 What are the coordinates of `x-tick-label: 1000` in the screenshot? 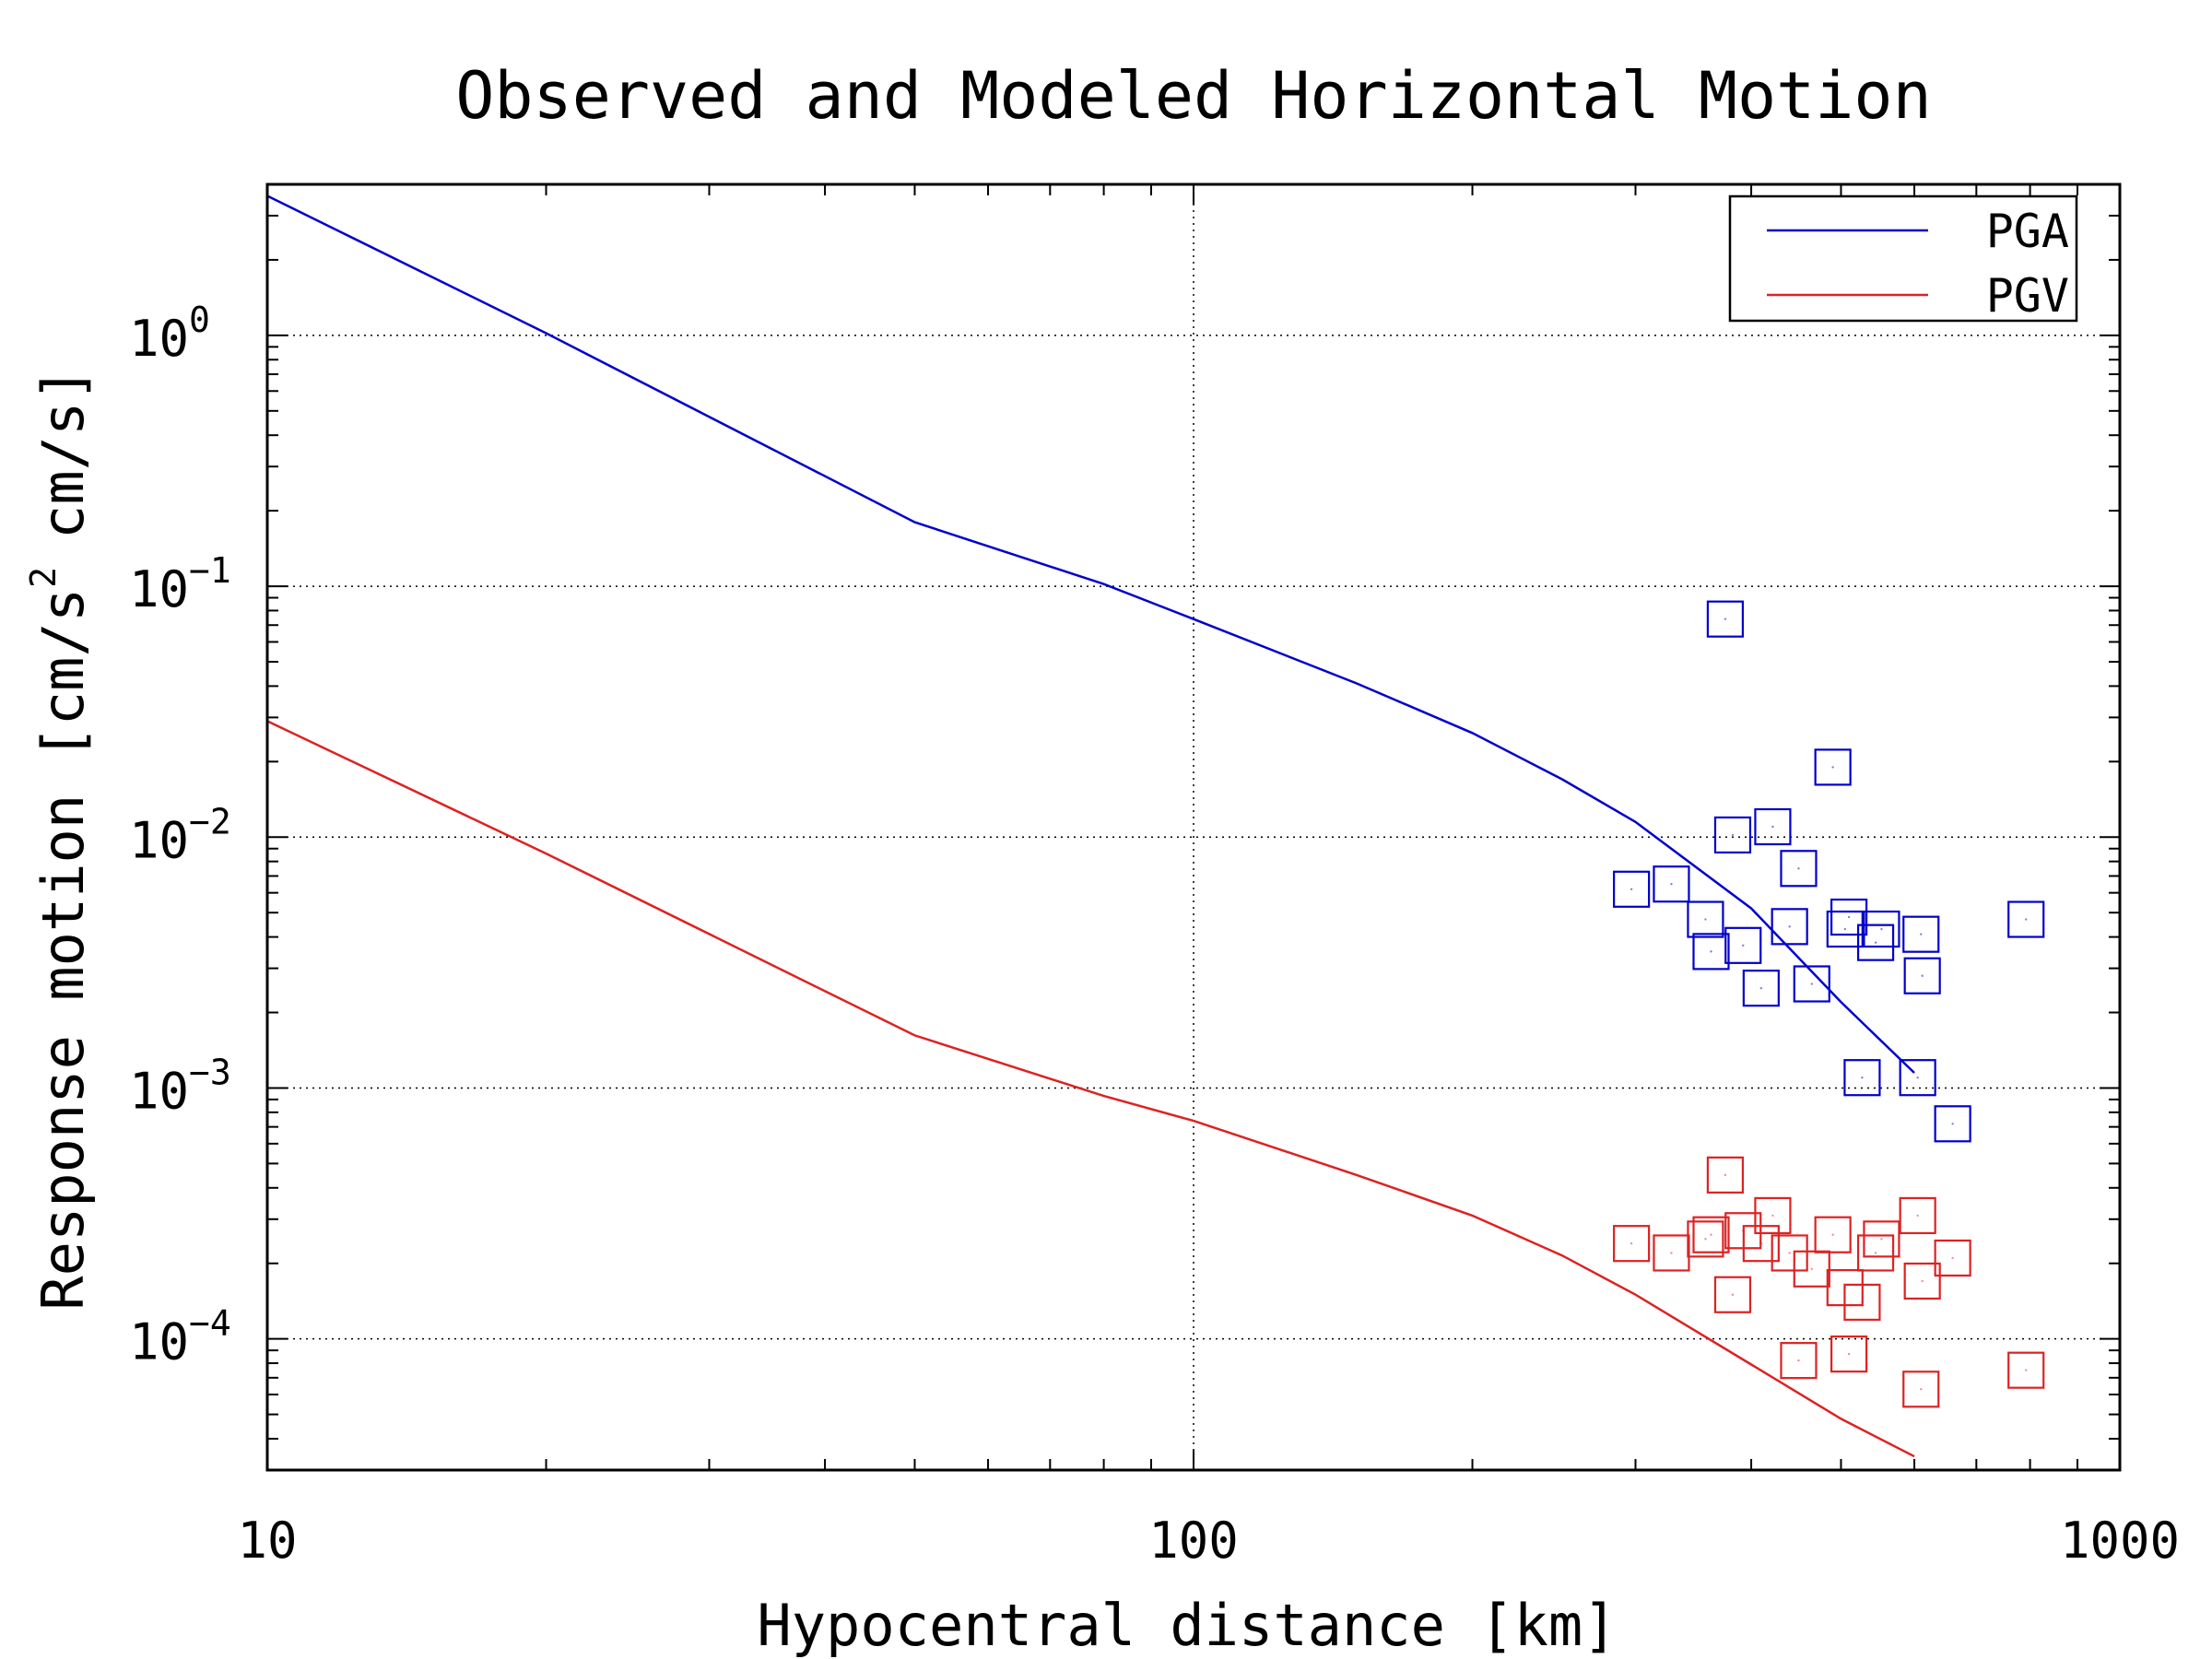 It's located at (2120, 1541).